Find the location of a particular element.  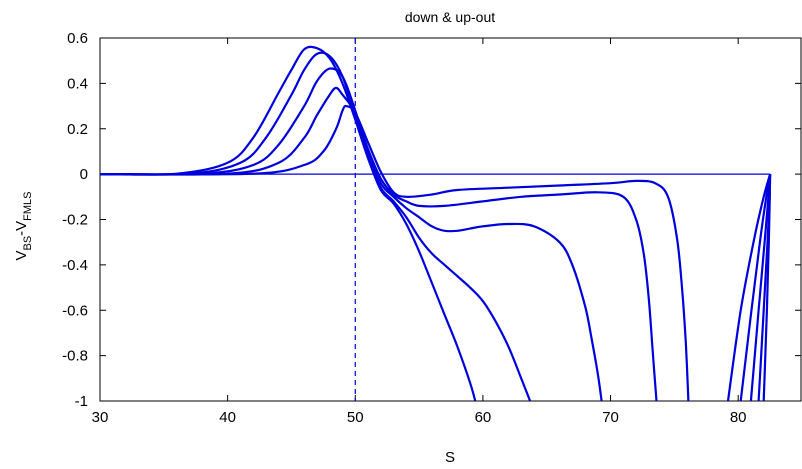

y-axis-title-sub1: BS is located at coordinates (28, 243).